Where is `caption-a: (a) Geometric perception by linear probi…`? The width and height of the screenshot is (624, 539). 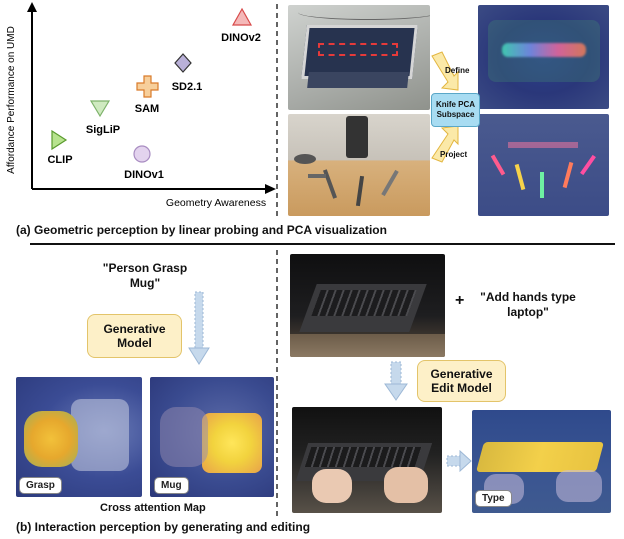 caption-a: (a) Geometric perception by linear probi… is located at coordinates (201, 230).